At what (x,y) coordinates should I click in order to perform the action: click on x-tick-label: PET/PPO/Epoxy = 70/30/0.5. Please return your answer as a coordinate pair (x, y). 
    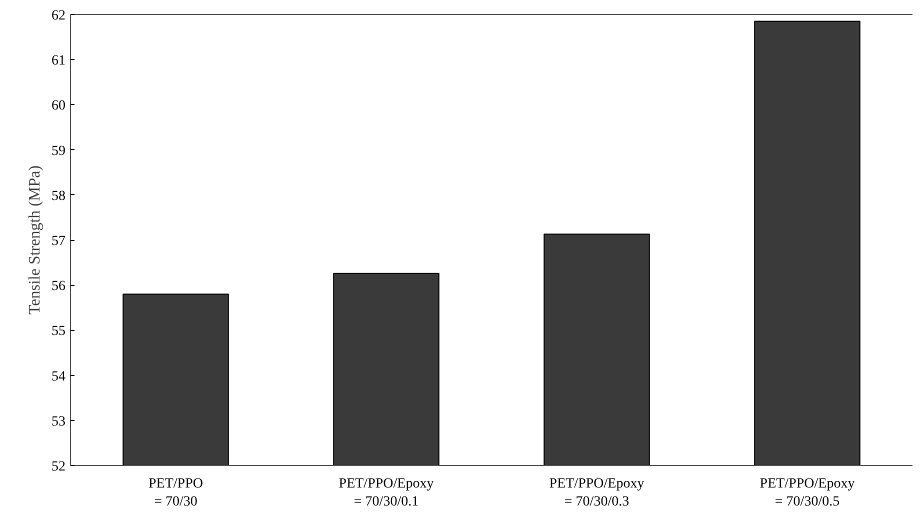
    Looking at the image, I should click on (807, 493).